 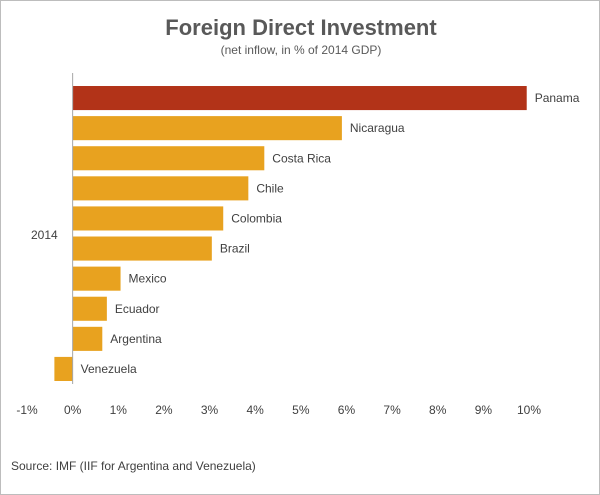 What do you see at coordinates (529, 410) in the screenshot?
I see `x-tick-label: 10%` at bounding box center [529, 410].